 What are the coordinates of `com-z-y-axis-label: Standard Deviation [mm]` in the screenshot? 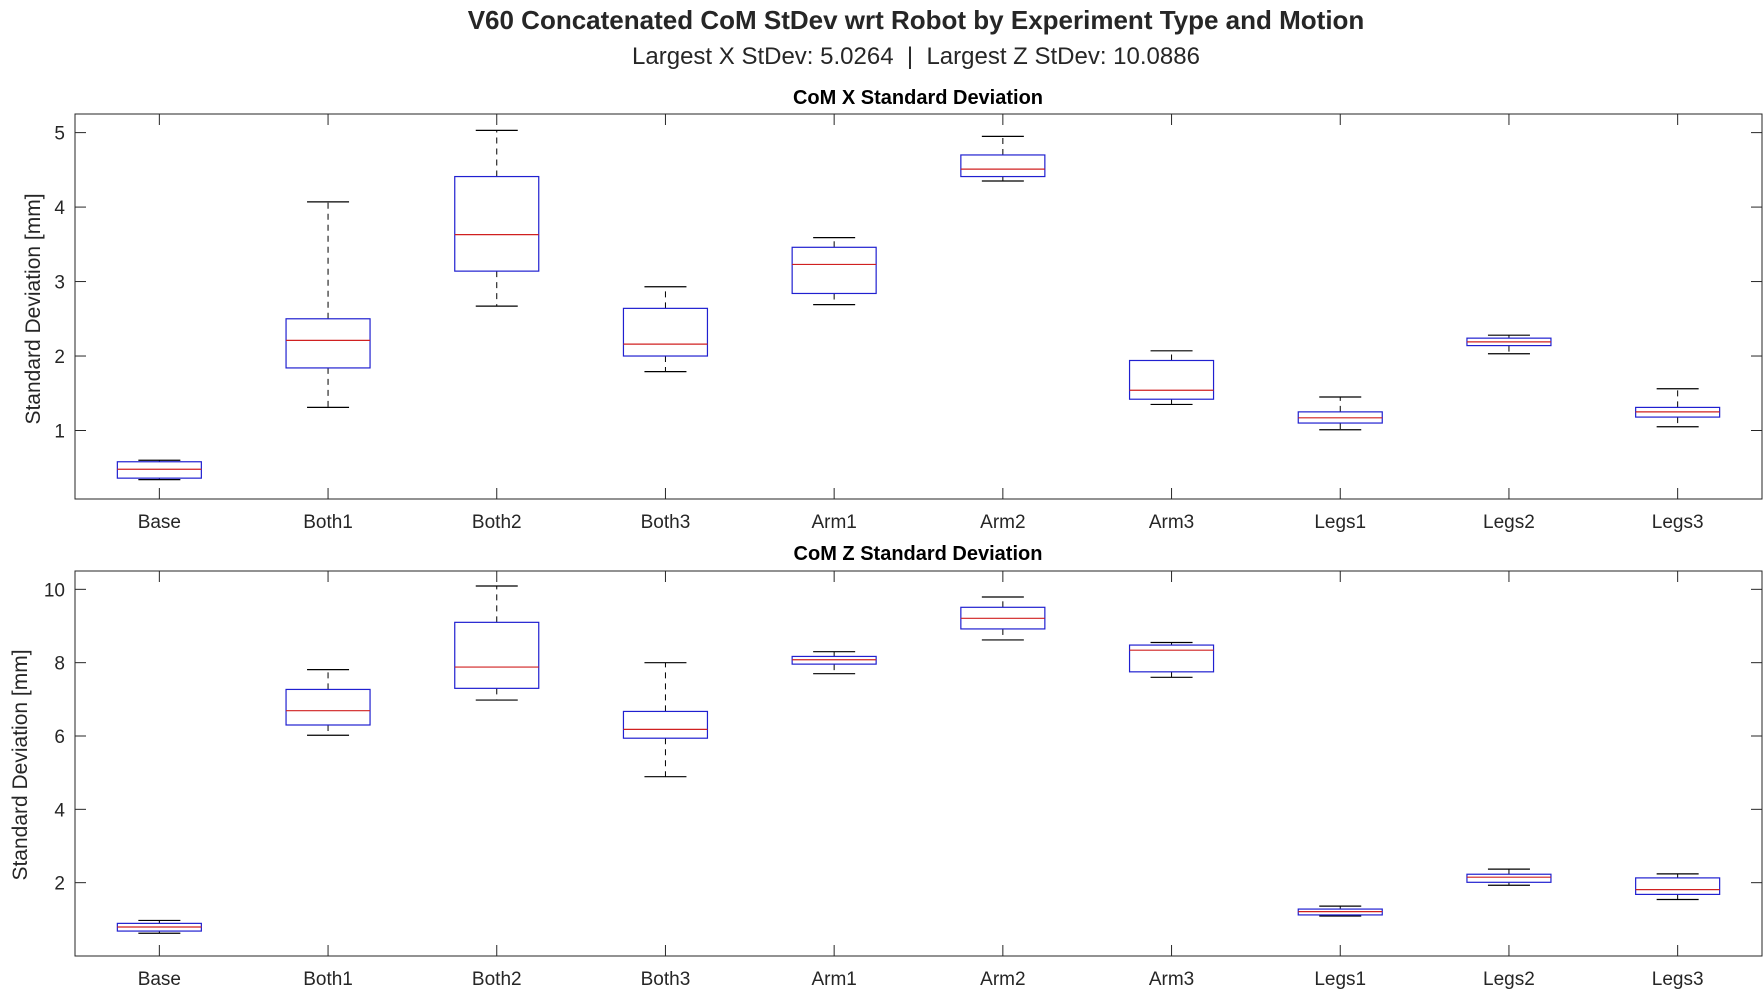 It's located at (20, 764).